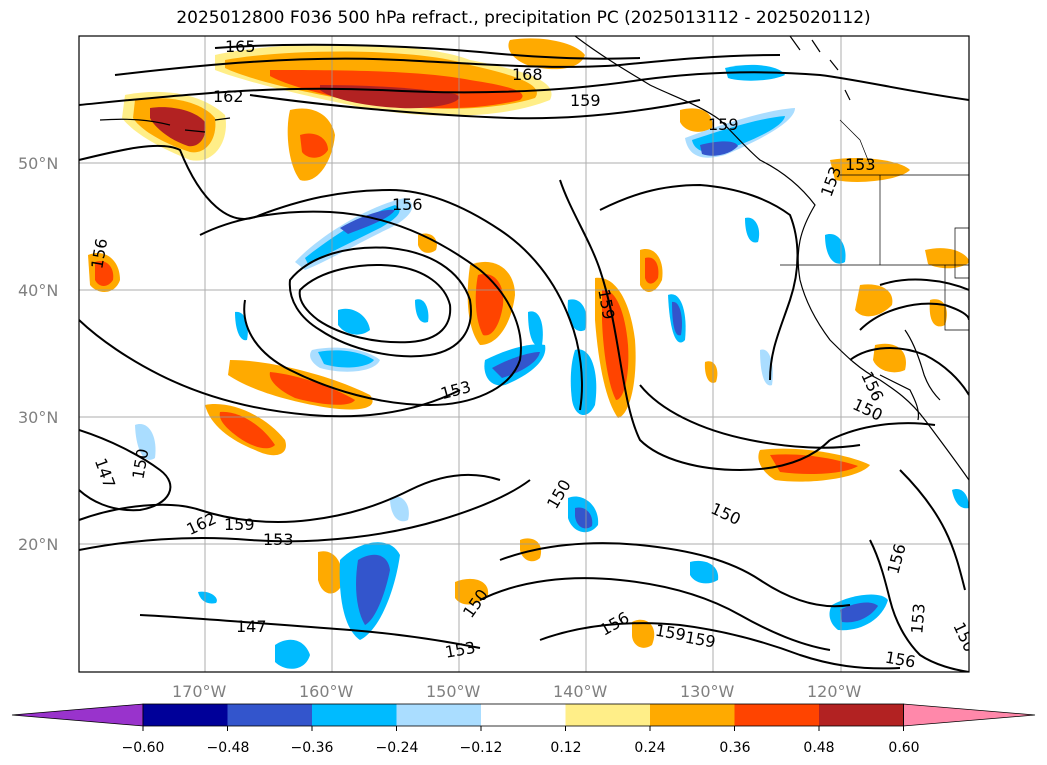 This screenshot has width=1047, height=765. What do you see at coordinates (580, 691) in the screenshot?
I see `lon-label-140w: 140°W` at bounding box center [580, 691].